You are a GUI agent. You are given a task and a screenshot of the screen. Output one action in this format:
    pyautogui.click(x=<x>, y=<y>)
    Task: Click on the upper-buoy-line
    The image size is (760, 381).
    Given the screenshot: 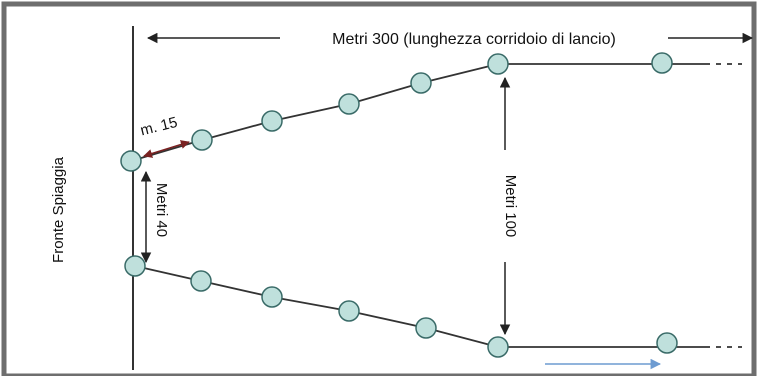 What is the action you would take?
    pyautogui.click(x=314, y=112)
    